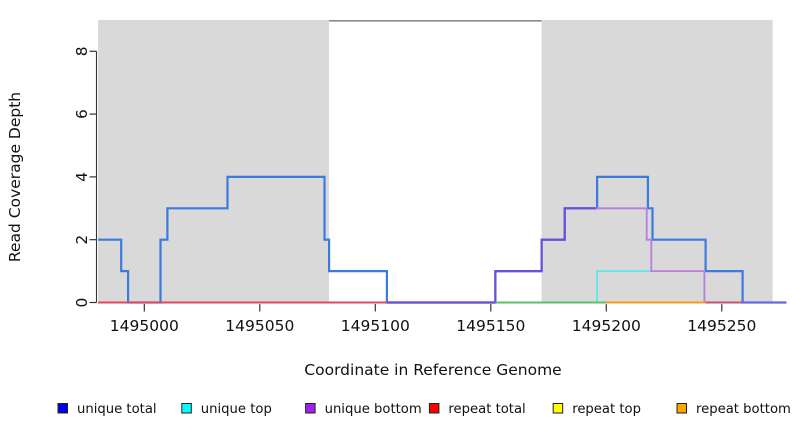 The height and width of the screenshot is (436, 792). What do you see at coordinates (432, 370) in the screenshot?
I see `x-axis-title: Coordinate in Reference Genome` at bounding box center [432, 370].